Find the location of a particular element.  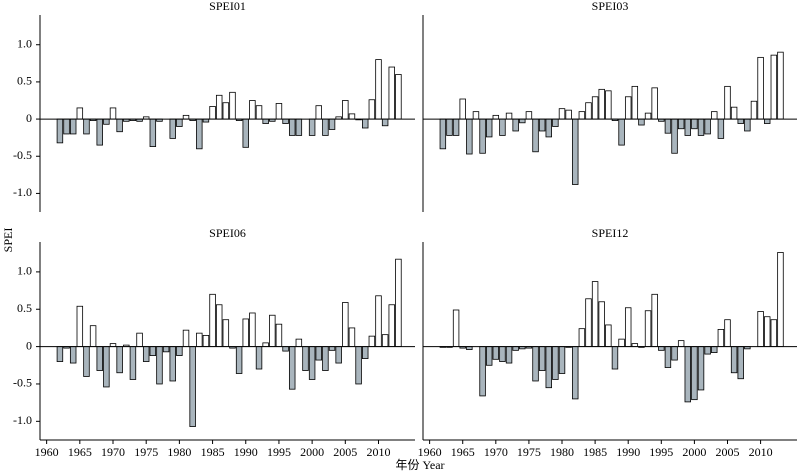

x-tick-label: 1985 is located at coordinates (213, 452).